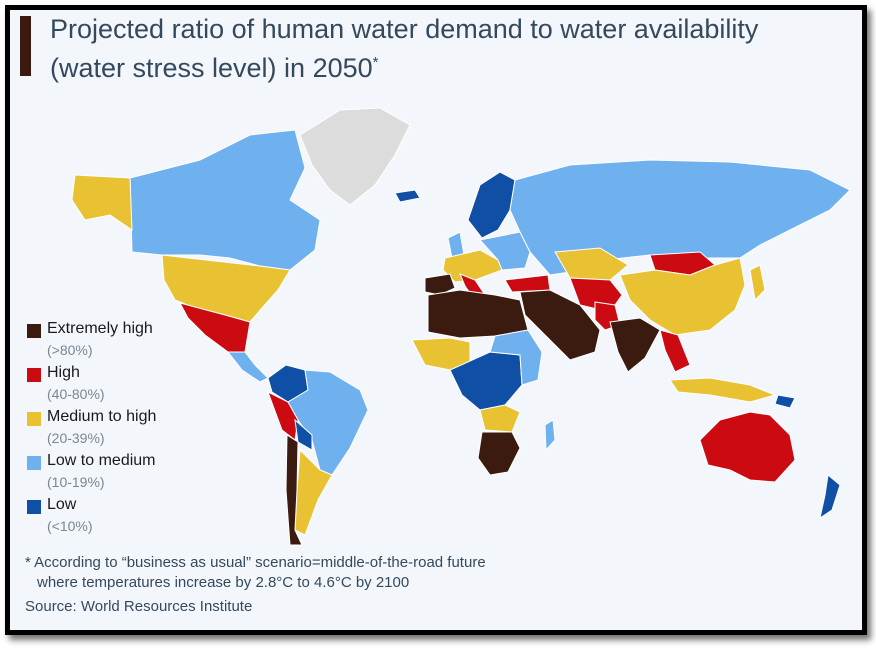 The height and width of the screenshot is (648, 876). What do you see at coordinates (785, 401) in the screenshot?
I see `region-papua` at bounding box center [785, 401].